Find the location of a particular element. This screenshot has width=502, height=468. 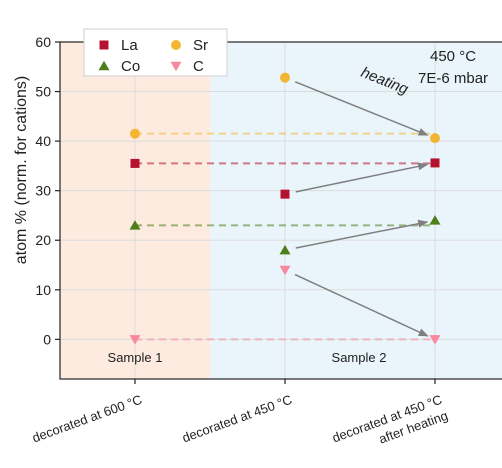

y-tick-label: 20 is located at coordinates (43, 240).